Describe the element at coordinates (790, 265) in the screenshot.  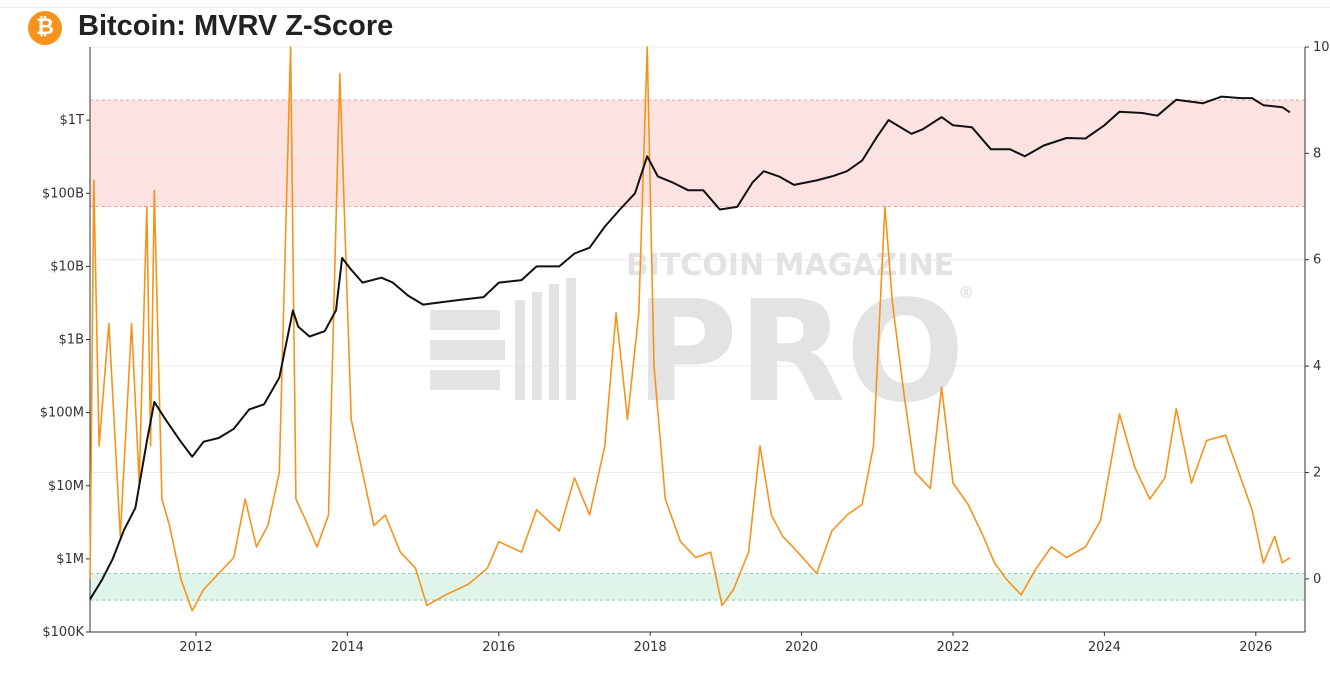
I see `watermark-line1: BITCOIN MAGAZINE` at that location.